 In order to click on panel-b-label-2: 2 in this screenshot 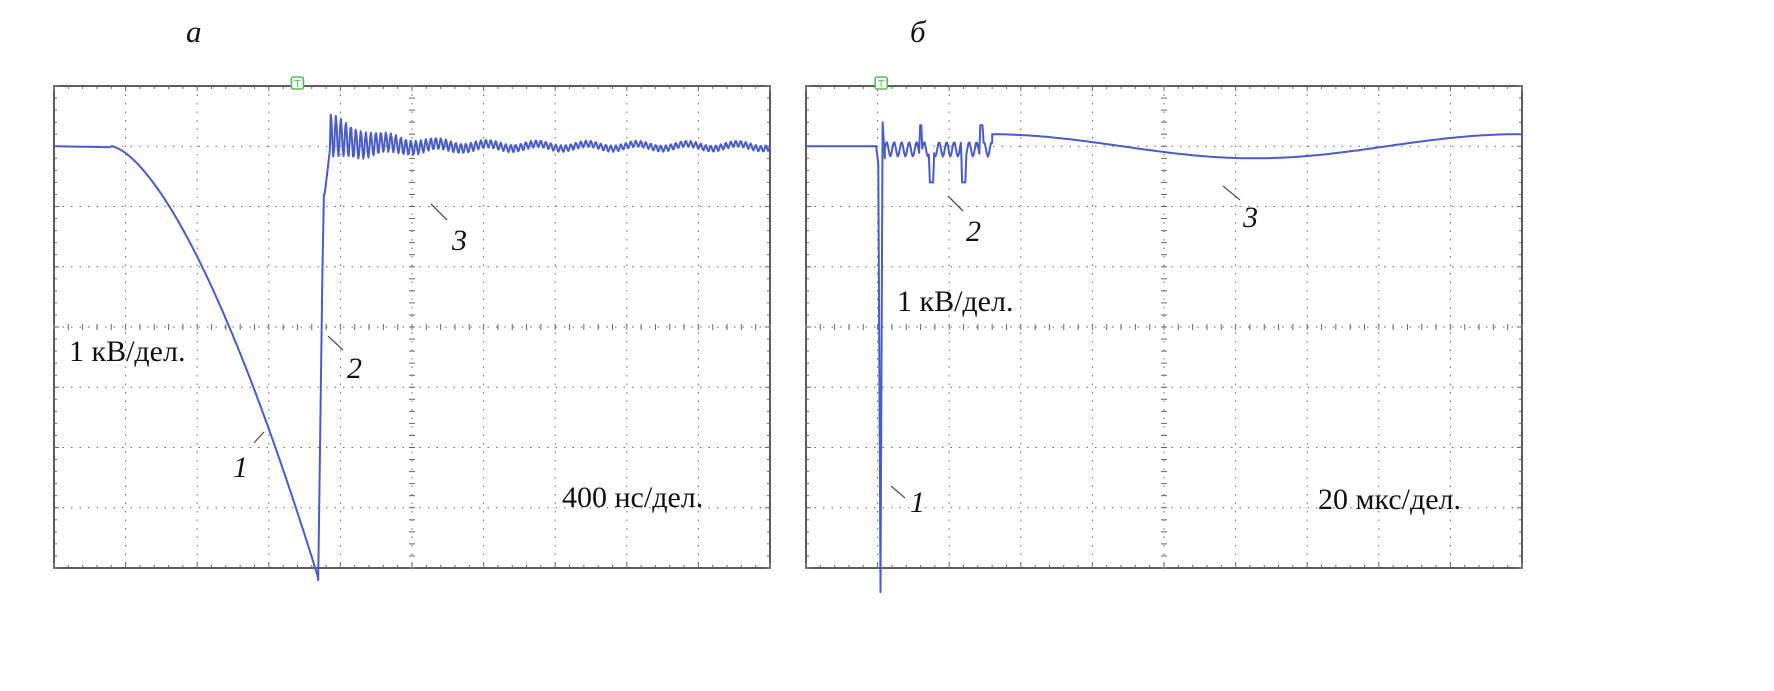, I will do `click(973, 231)`.